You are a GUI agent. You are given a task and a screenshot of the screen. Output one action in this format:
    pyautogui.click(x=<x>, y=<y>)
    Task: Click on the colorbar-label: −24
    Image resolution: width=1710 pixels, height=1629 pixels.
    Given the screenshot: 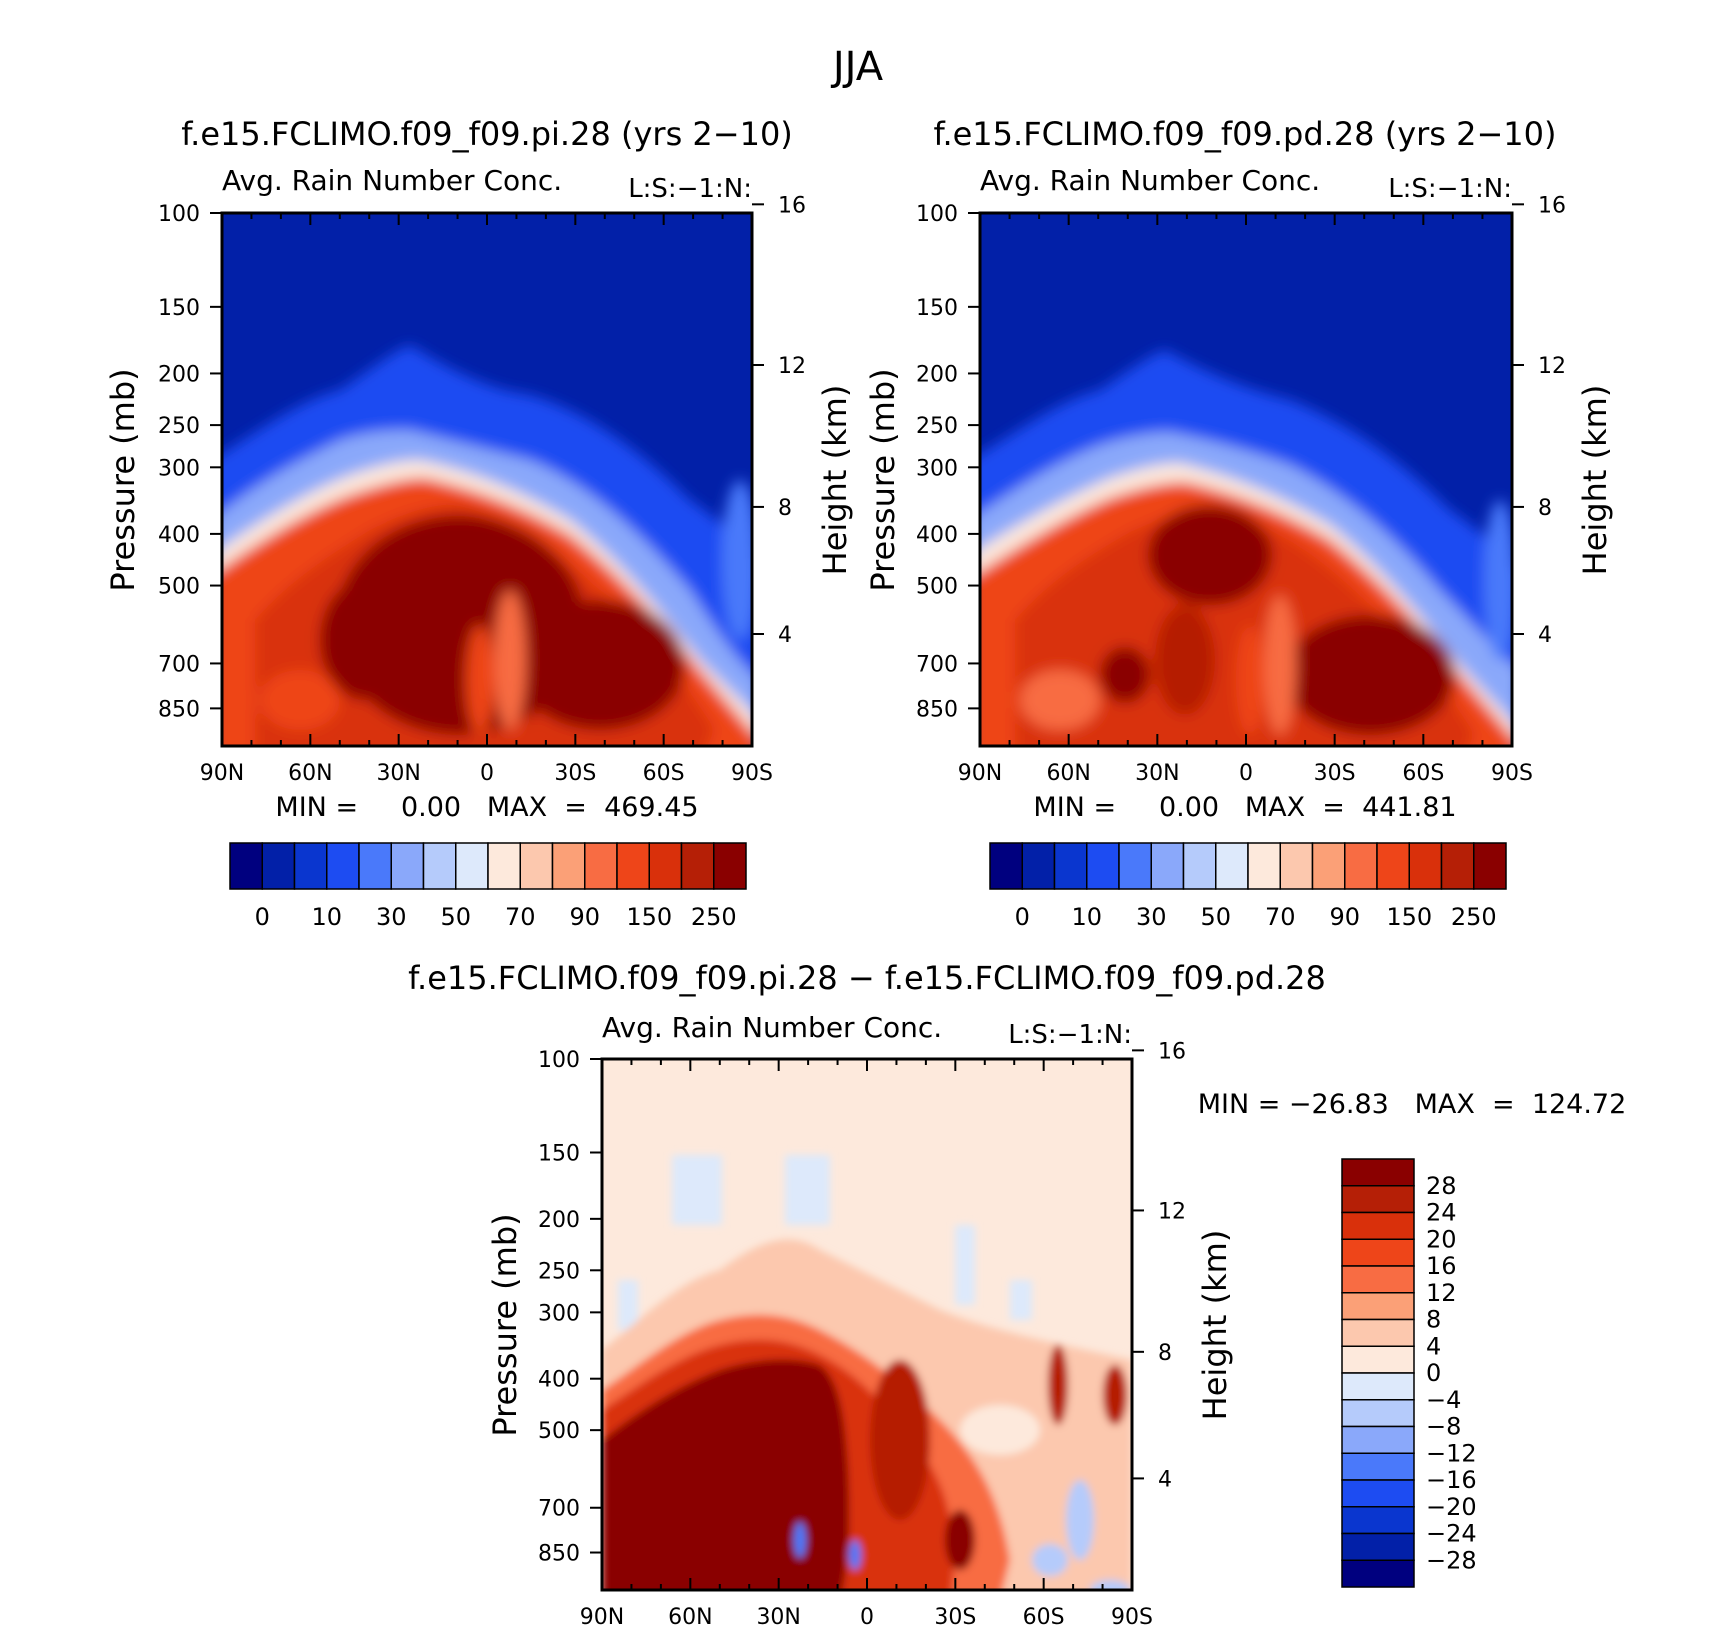 What is the action you would take?
    pyautogui.click(x=1451, y=1534)
    